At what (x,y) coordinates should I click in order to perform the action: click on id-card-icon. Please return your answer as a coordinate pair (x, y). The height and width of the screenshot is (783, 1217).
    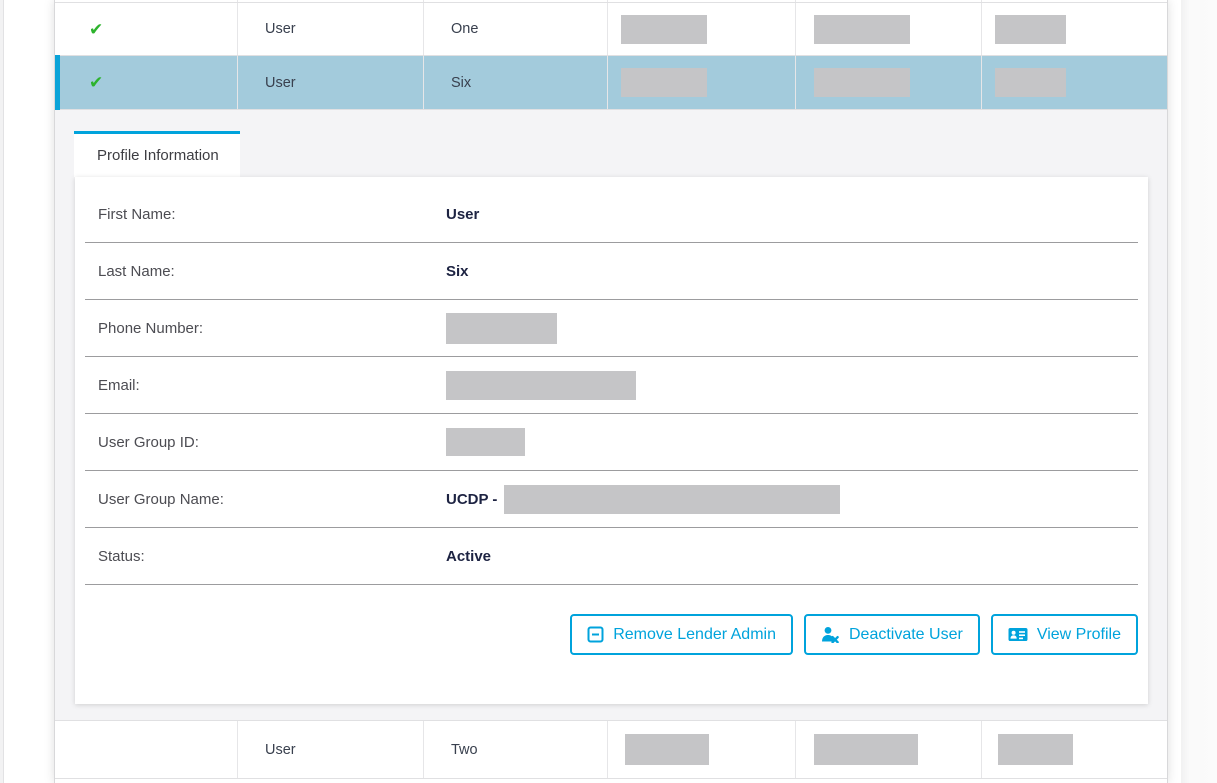
    Looking at the image, I should click on (1018, 634).